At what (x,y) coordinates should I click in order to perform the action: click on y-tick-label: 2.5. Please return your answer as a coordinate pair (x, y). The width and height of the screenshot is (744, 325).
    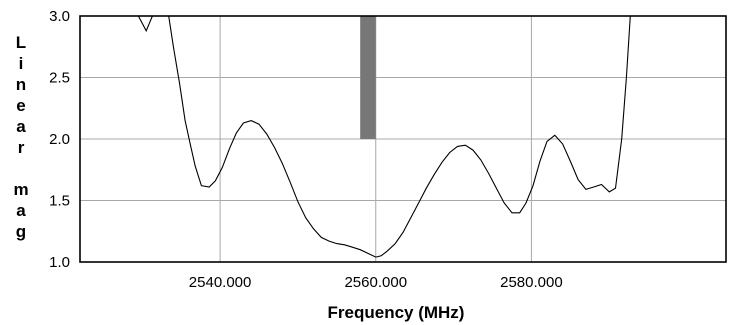
    Looking at the image, I should click on (59, 78).